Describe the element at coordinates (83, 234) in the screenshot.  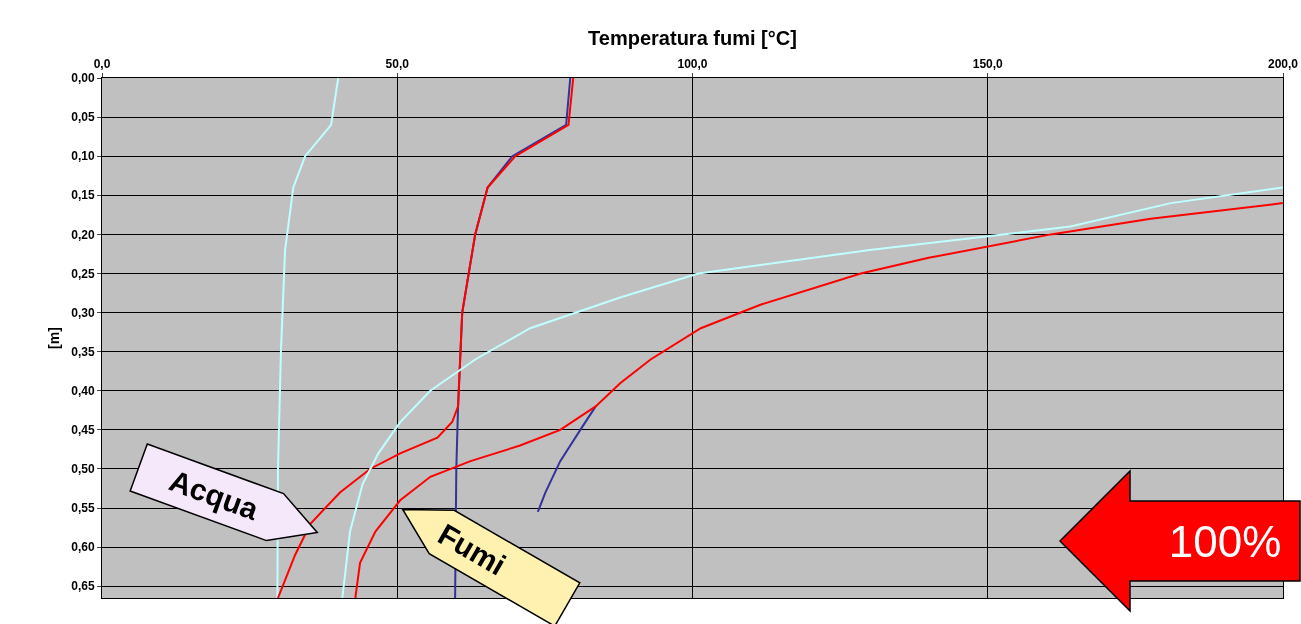
I see `y-tick-label: 0,20` at that location.